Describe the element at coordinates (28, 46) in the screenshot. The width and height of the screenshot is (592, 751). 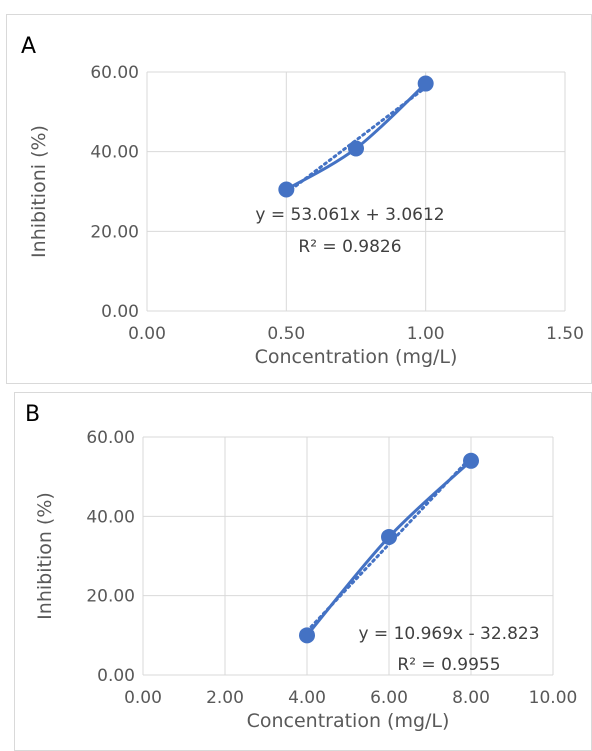
I see `panel-label: A` at that location.